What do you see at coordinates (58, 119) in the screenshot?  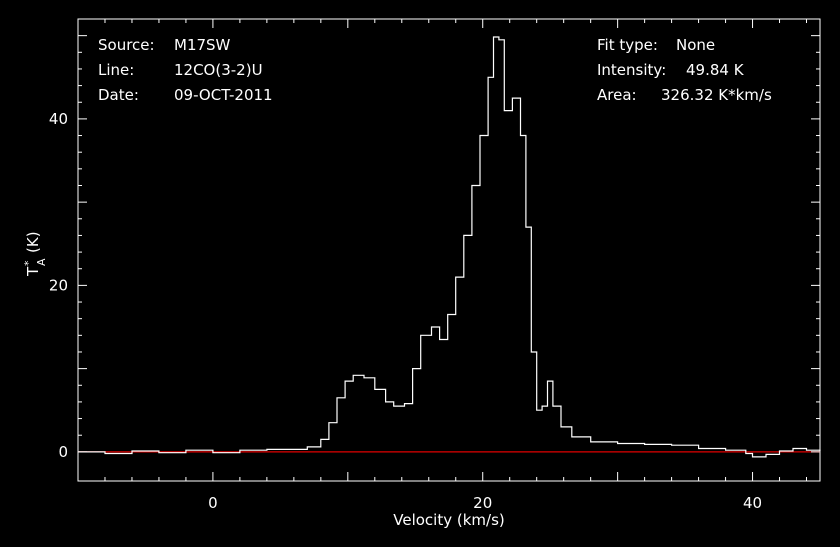 I see `y-tick-label: 40` at bounding box center [58, 119].